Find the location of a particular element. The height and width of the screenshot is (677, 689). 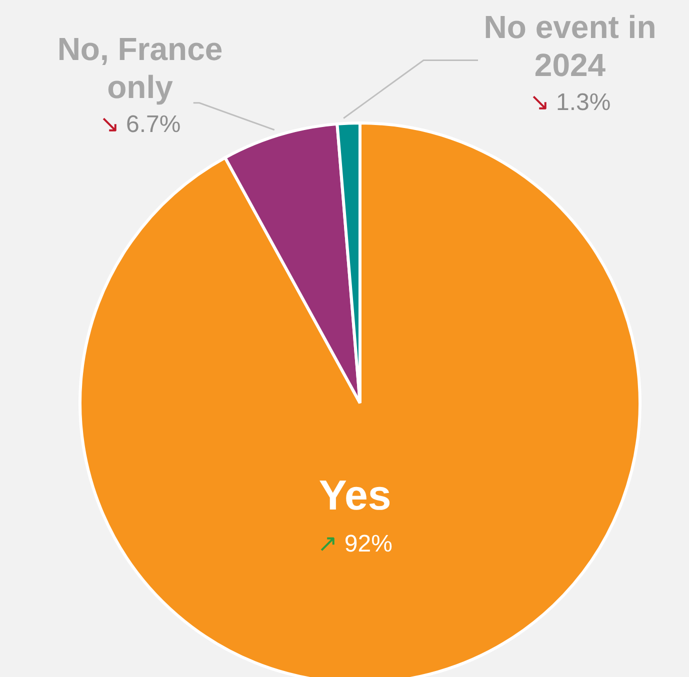

data-label: ↘ 1.3% is located at coordinates (570, 102).